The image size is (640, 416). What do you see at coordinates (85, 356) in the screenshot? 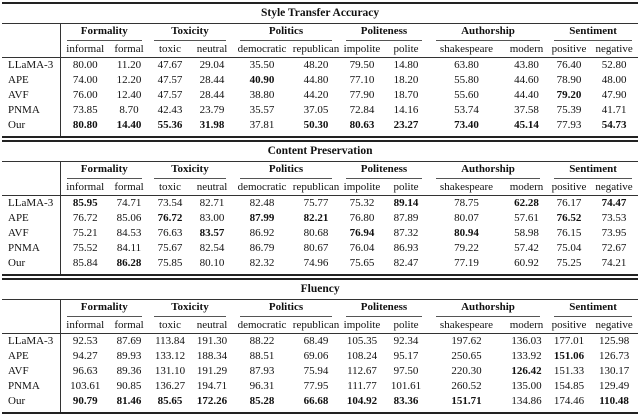
I see `table-cell: 94.27` at bounding box center [85, 356].